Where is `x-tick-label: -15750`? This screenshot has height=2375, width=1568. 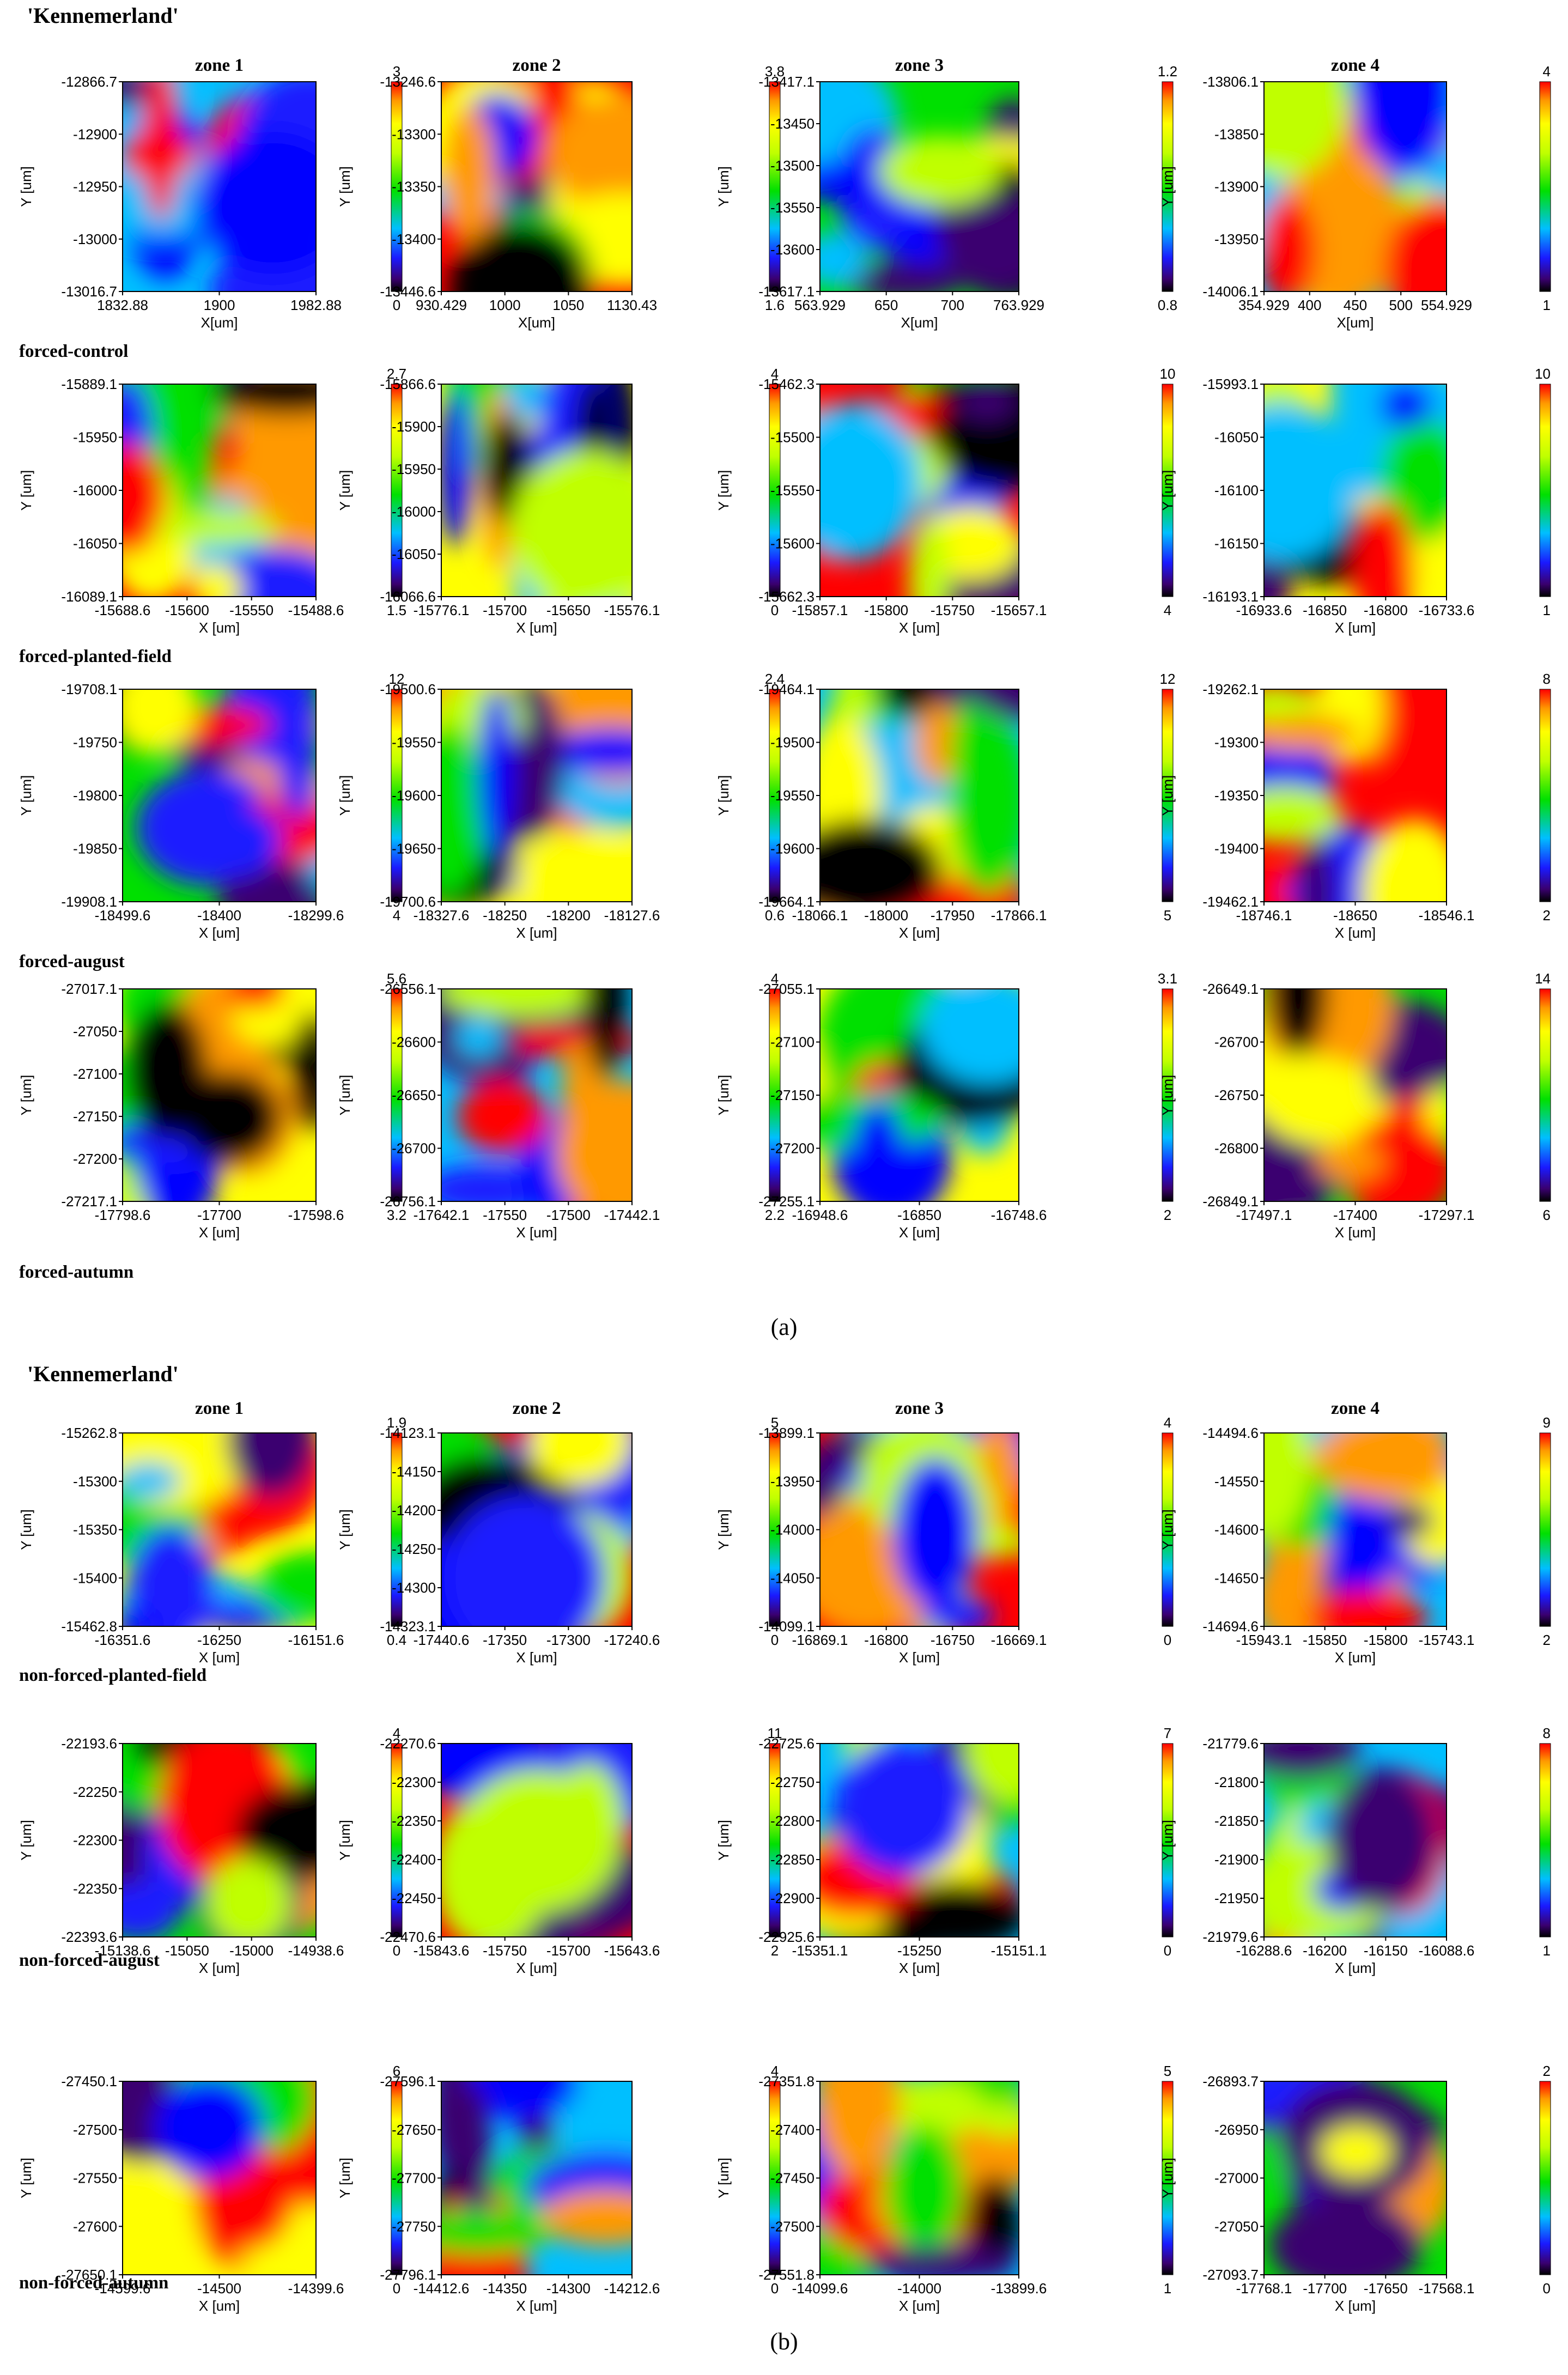 x-tick-label: -15750 is located at coordinates (505, 1950).